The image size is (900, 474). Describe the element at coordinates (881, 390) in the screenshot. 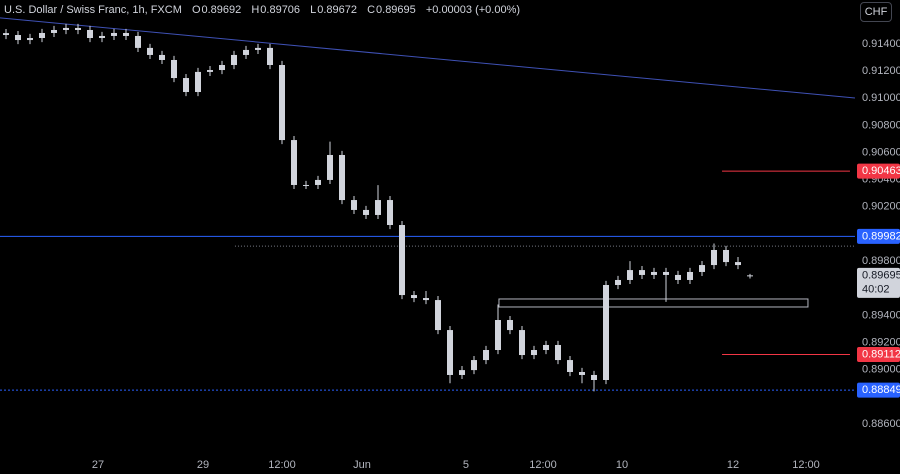

I see `price-badge-label: 0.88849` at that location.